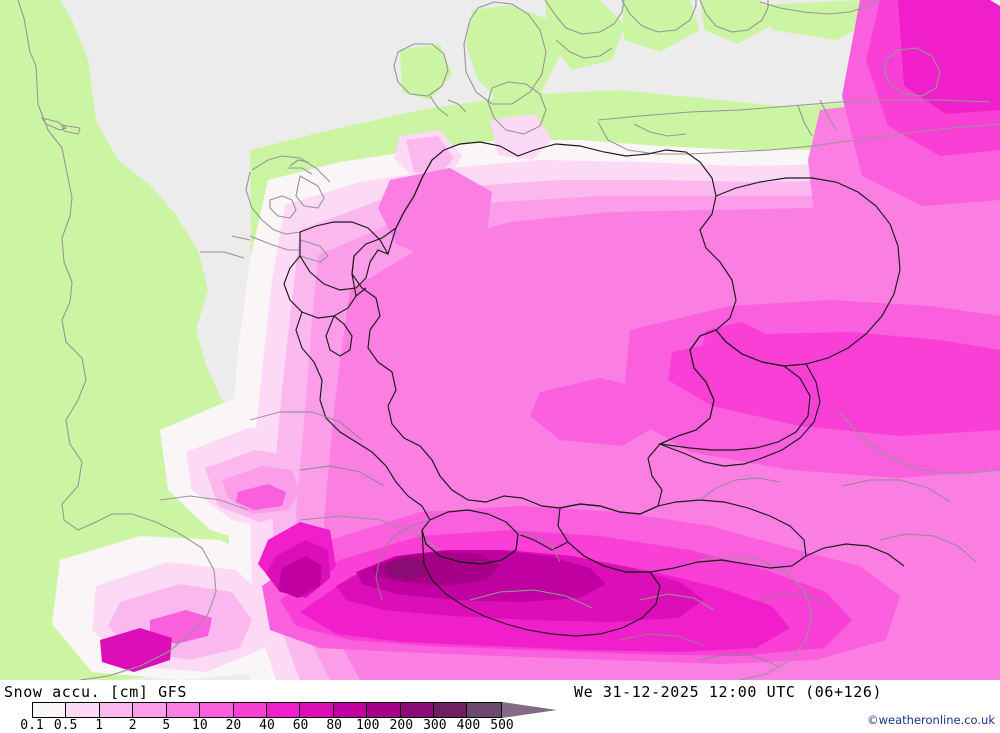 The width and height of the screenshot is (1000, 733). I want to click on colorbar-tick: 100, so click(367, 725).